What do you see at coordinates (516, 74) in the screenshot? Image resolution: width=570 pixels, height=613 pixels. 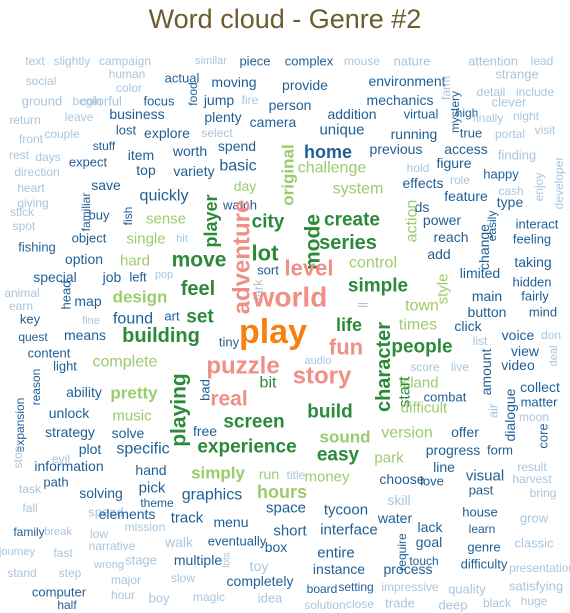 I see `word-strange: strange` at bounding box center [516, 74].